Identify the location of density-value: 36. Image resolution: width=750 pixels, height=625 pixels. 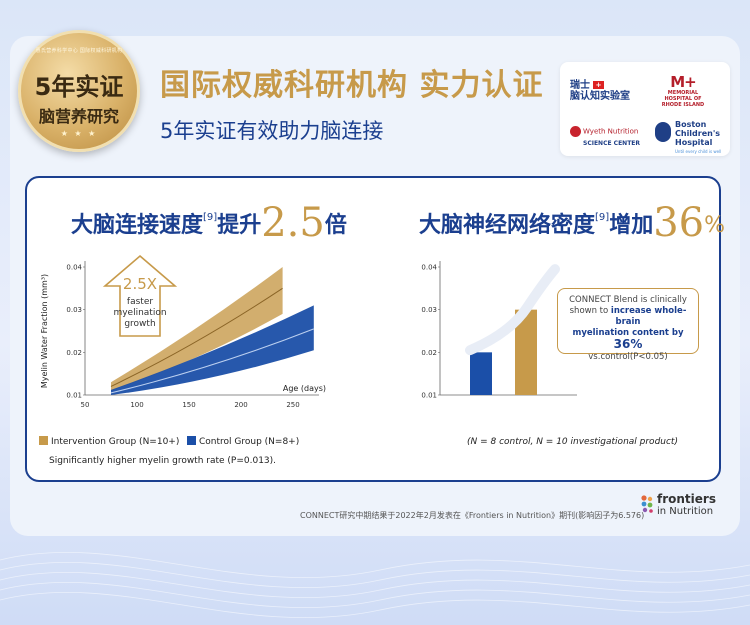
(679, 223).